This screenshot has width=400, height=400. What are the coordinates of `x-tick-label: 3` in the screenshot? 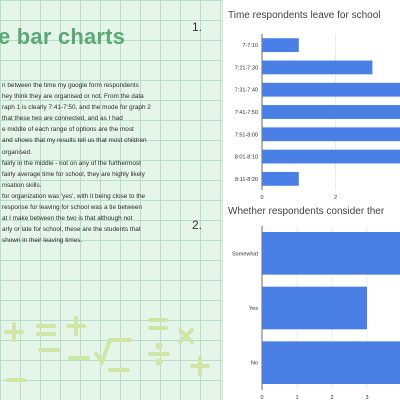 It's located at (366, 397).